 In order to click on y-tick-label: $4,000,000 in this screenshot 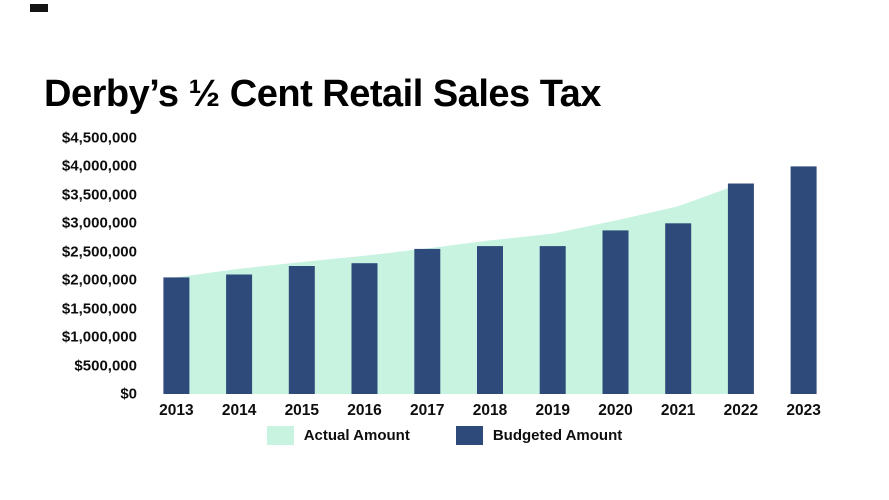, I will do `click(99, 166)`.